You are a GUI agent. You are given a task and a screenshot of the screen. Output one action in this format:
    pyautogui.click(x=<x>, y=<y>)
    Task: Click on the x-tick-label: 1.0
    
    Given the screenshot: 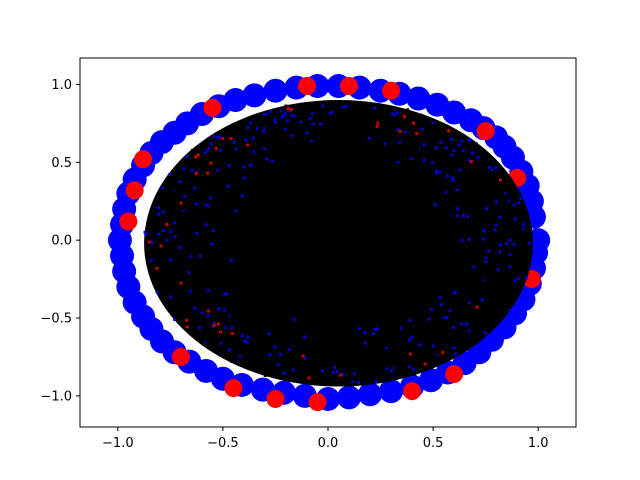 What is the action you would take?
    pyautogui.click(x=538, y=443)
    